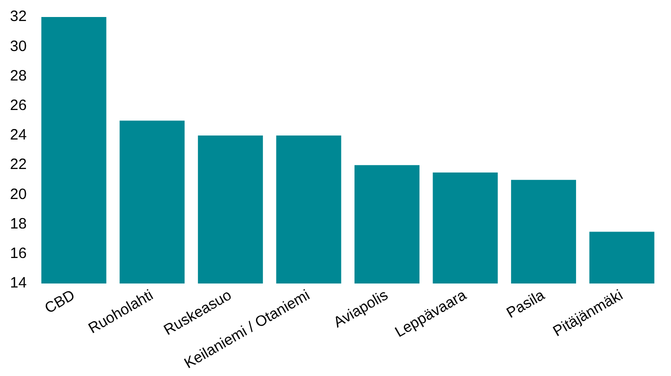  I want to click on y-tick-label: 24, so click(18, 135).